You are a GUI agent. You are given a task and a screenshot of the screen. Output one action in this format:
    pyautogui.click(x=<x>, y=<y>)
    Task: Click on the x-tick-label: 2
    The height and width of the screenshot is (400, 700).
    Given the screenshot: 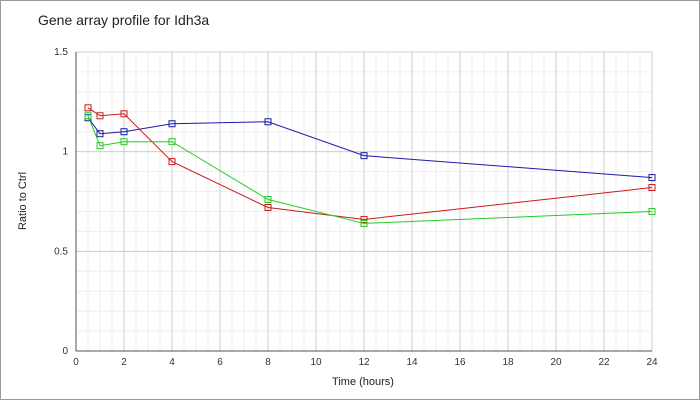 What is the action you would take?
    pyautogui.click(x=124, y=362)
    